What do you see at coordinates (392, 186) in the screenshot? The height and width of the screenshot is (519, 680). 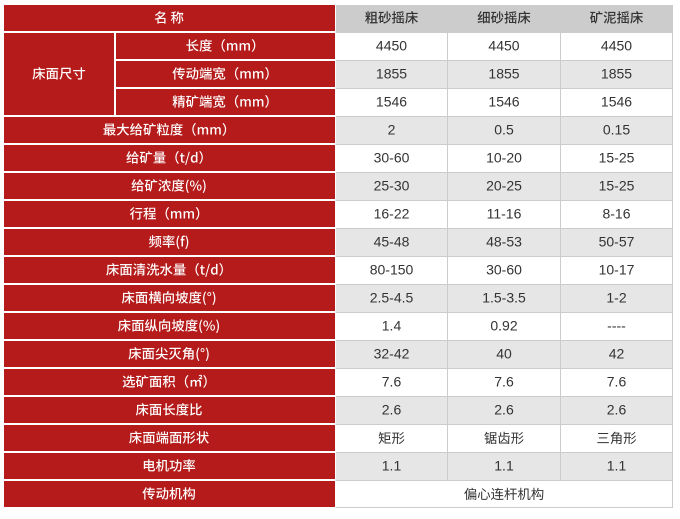 I see `svg-text: 25-30` at bounding box center [392, 186].